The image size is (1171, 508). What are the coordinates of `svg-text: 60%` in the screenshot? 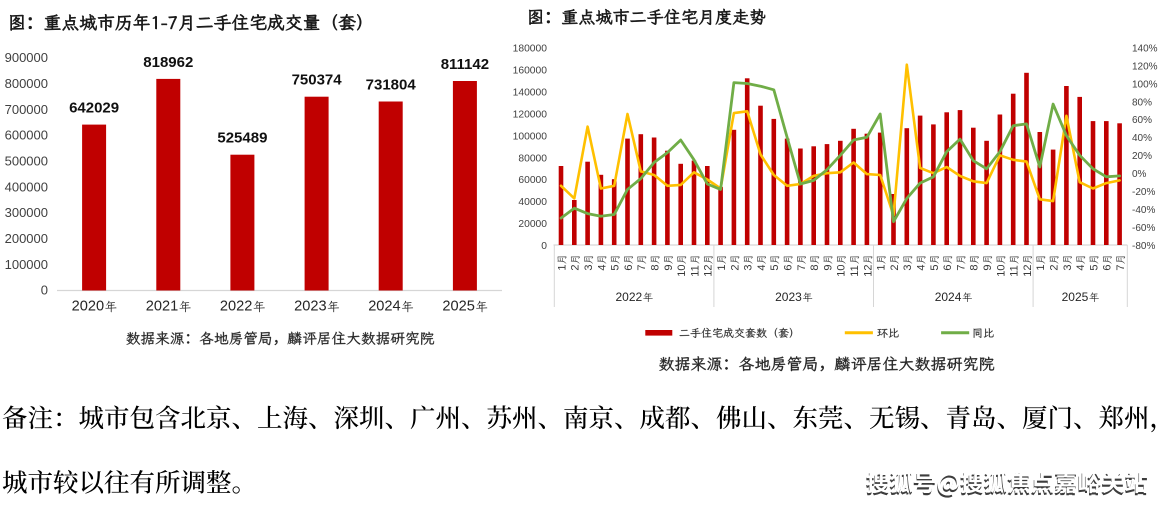 It's located at (1142, 120).